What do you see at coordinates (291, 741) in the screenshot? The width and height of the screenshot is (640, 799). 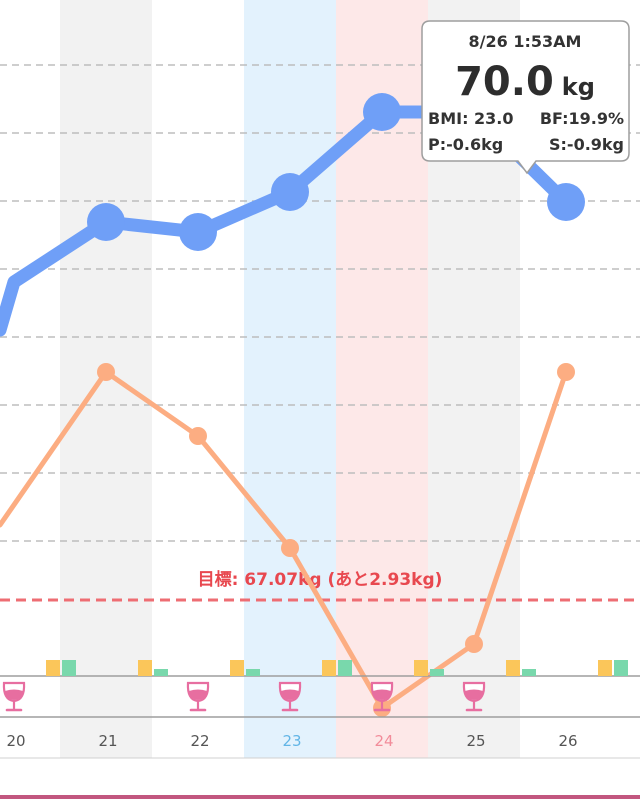 I see `x-tick-23: 23` at bounding box center [291, 741].